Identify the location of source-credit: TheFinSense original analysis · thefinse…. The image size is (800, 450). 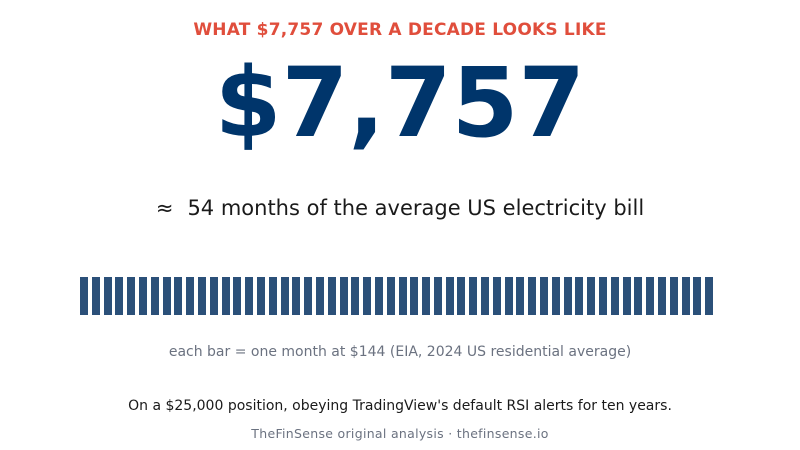
(400, 433).